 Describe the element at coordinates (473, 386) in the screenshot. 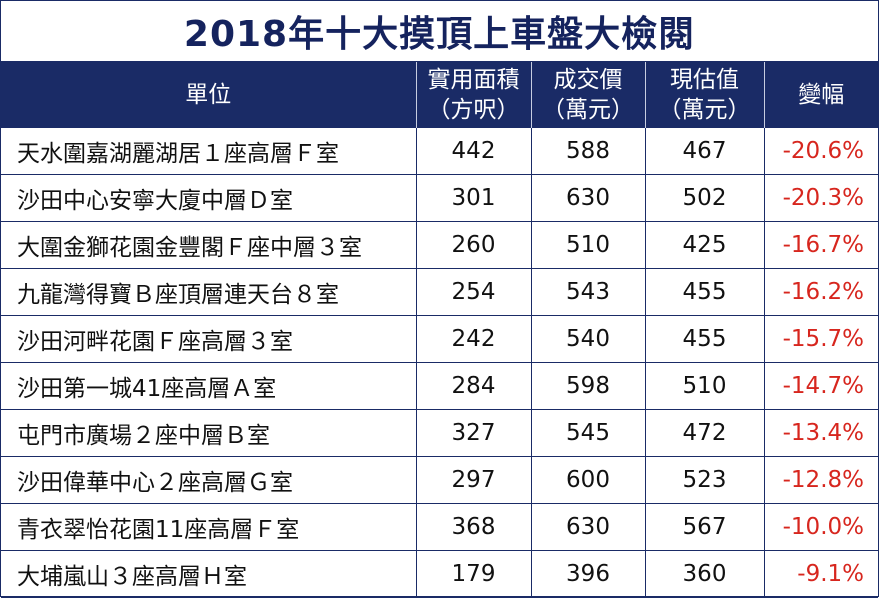

I see `cell-area: 284` at that location.